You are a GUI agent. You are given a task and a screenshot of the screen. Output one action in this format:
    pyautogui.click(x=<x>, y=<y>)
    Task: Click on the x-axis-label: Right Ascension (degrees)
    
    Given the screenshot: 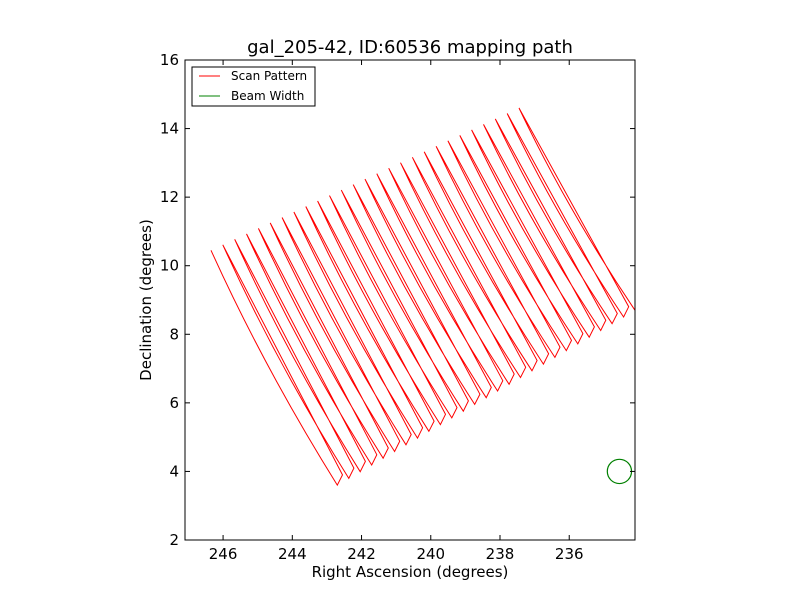 What is the action you would take?
    pyautogui.click(x=410, y=572)
    